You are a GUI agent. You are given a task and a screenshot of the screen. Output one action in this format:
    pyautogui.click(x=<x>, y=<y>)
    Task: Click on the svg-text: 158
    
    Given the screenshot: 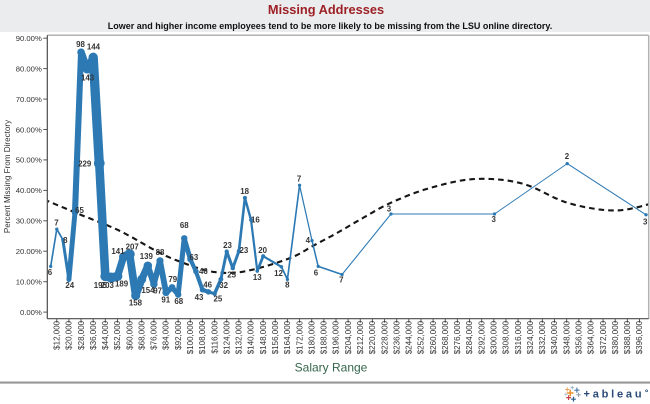 What is the action you would take?
    pyautogui.click(x=136, y=303)
    